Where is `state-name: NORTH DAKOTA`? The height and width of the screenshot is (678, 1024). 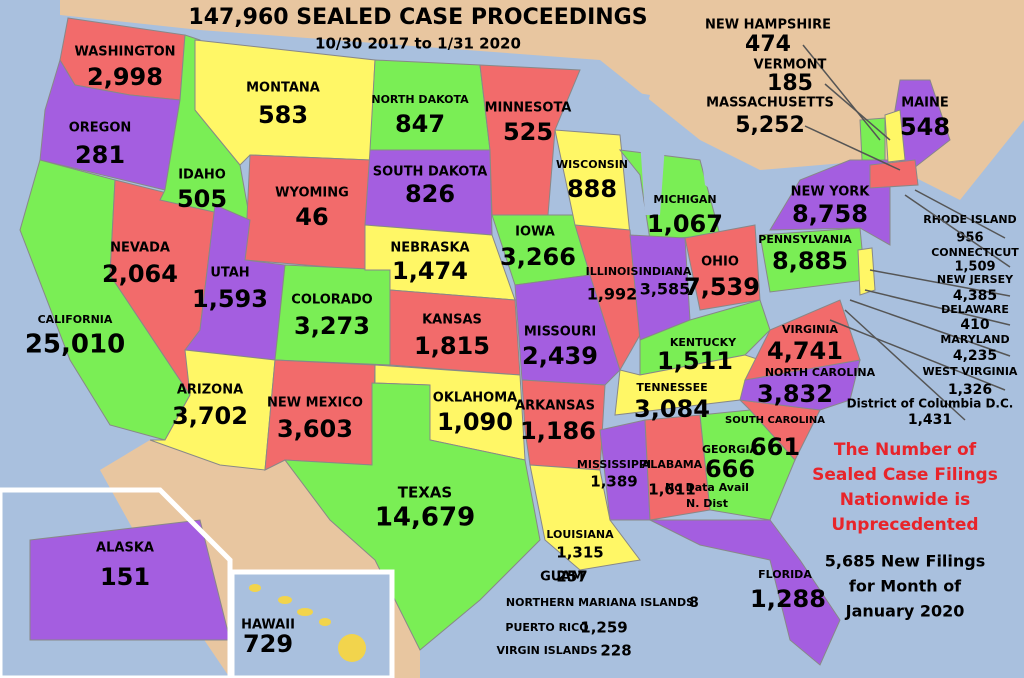 state-name: NORTH DAKOTA is located at coordinates (420, 99).